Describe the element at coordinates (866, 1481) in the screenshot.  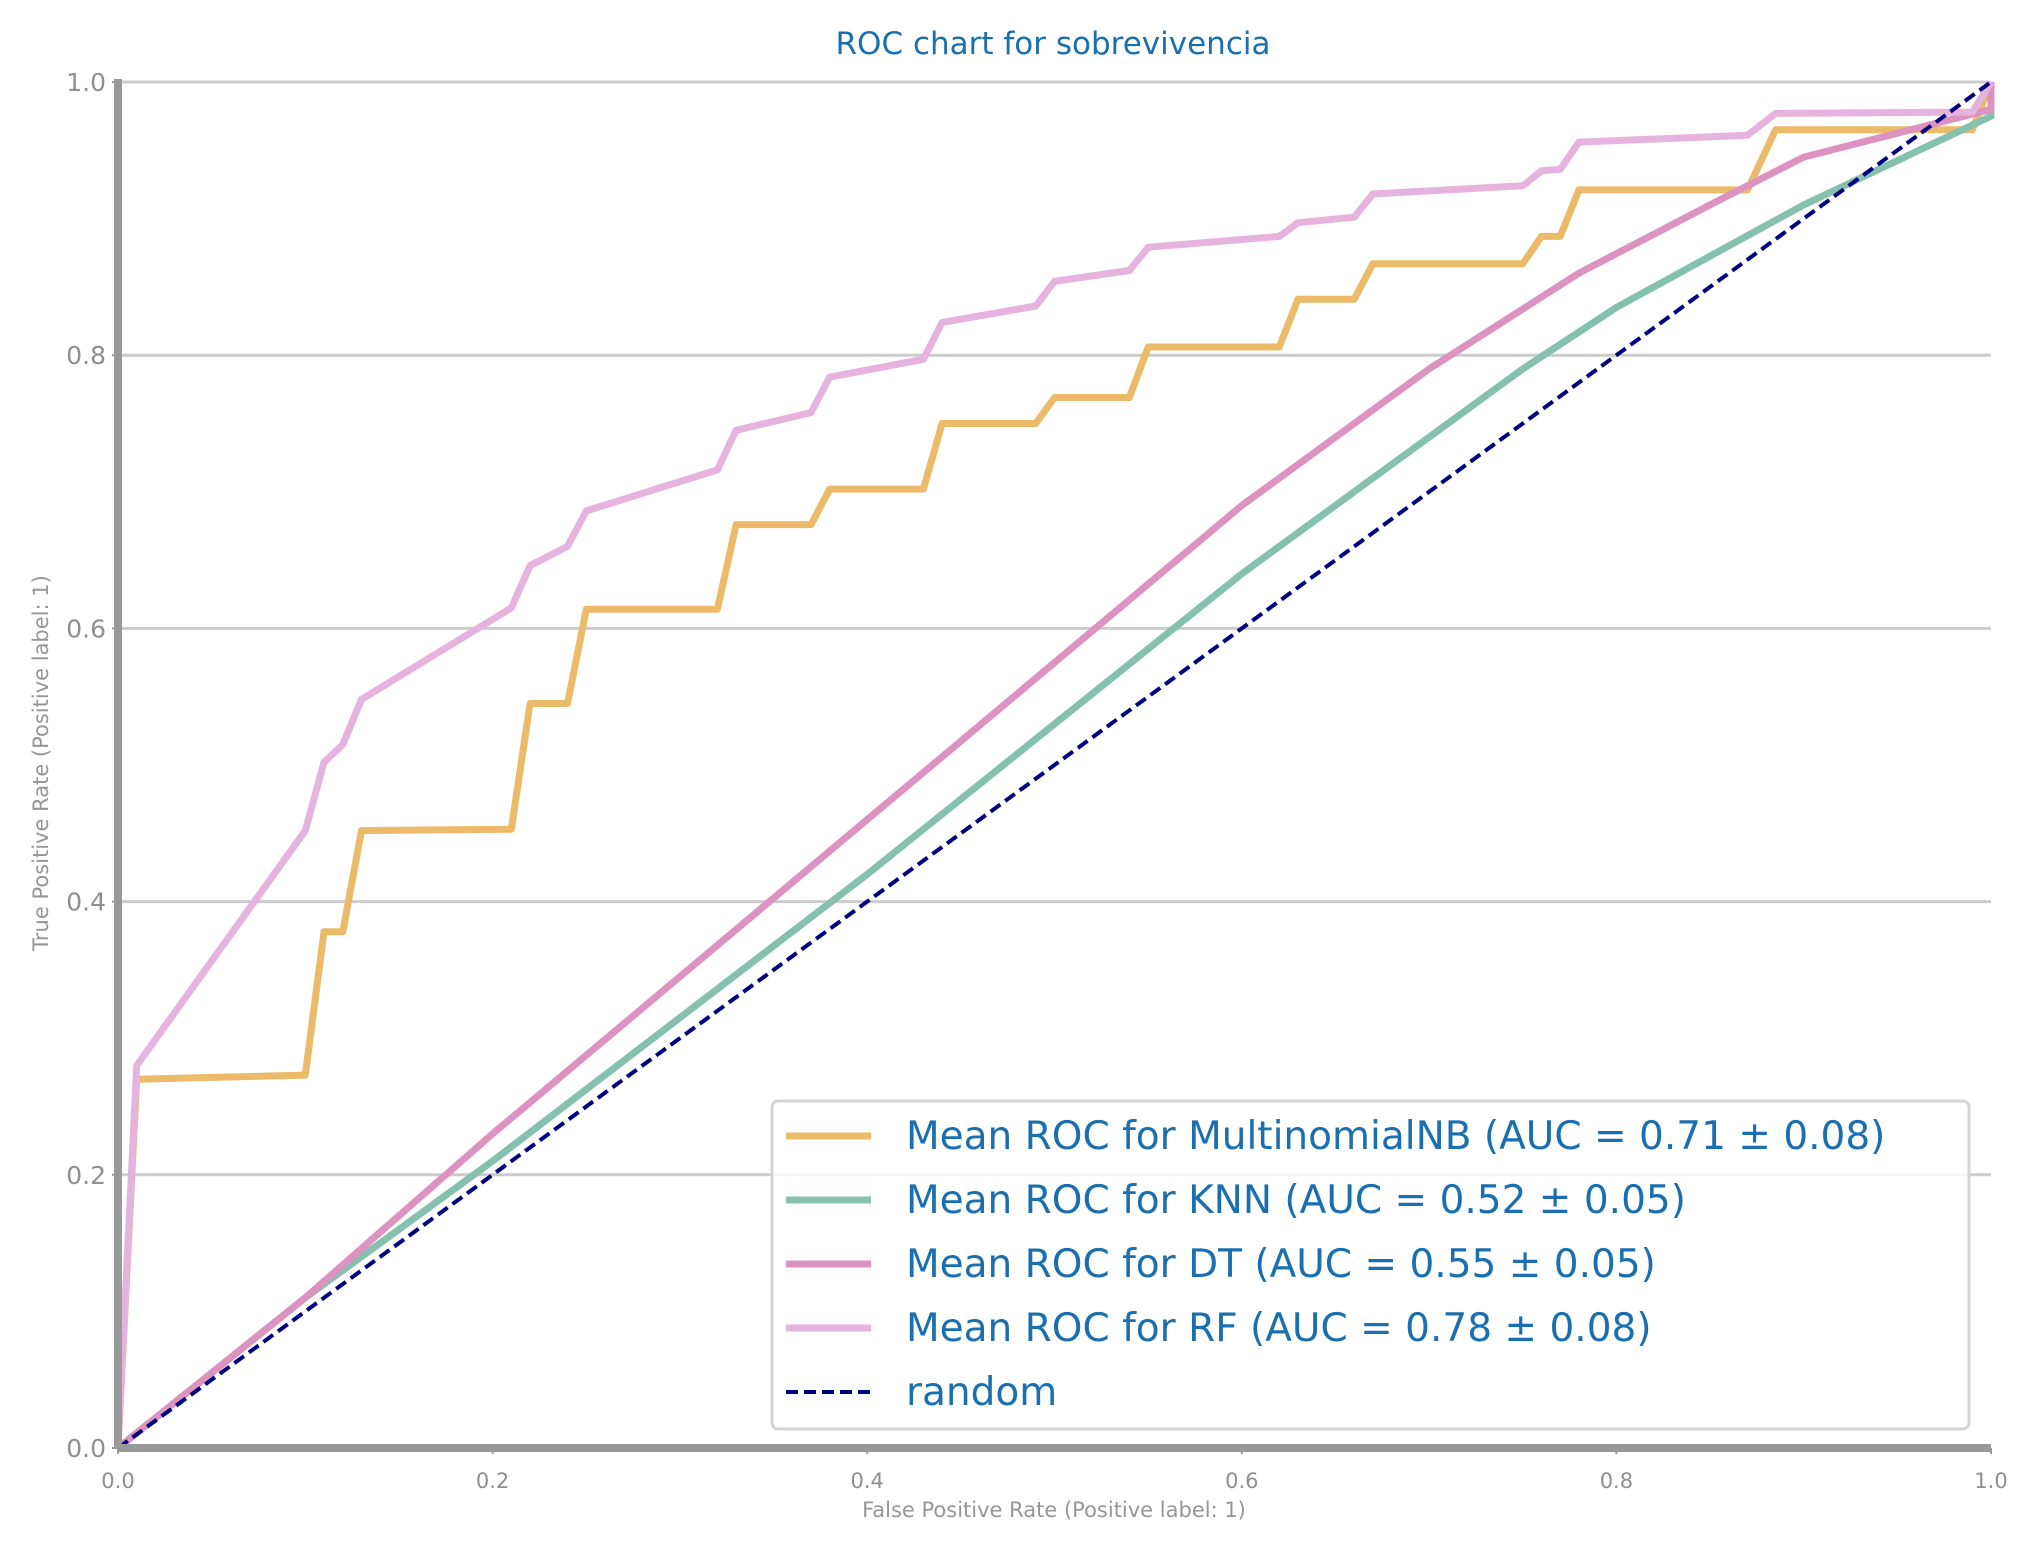
I see `x-tick-label-2: 0.4` at that location.